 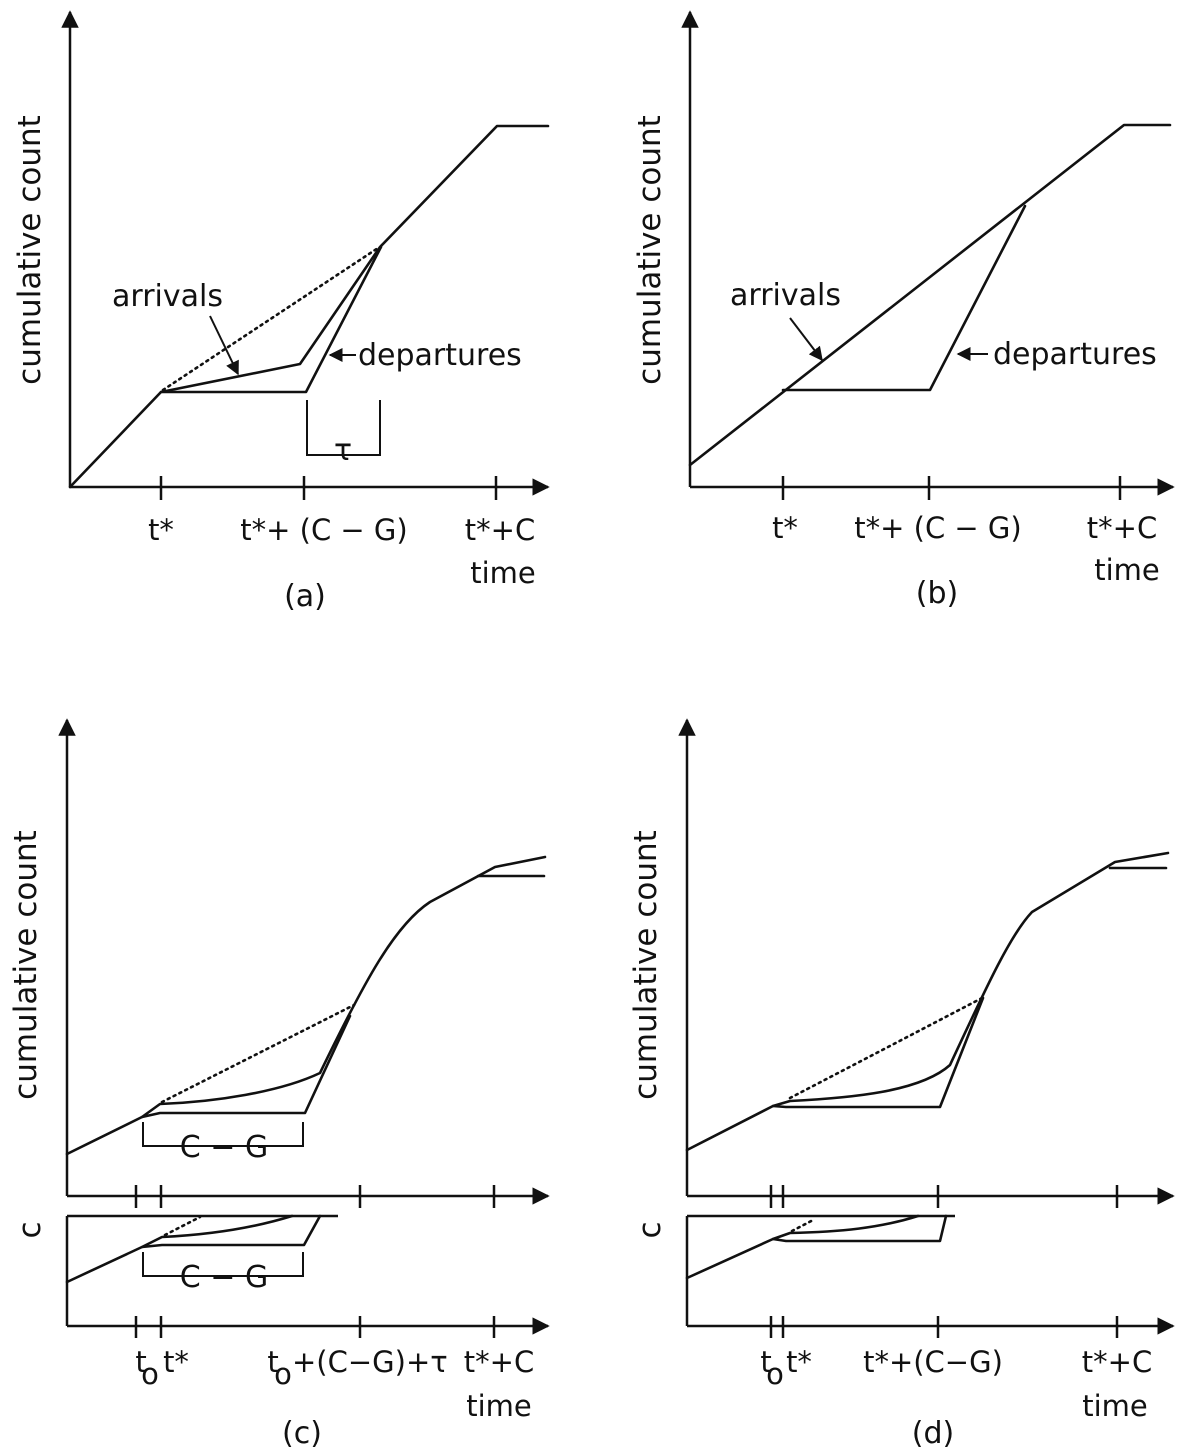 I want to click on panel-c-bracket-inset-label: C − G, so click(x=224, y=1277).